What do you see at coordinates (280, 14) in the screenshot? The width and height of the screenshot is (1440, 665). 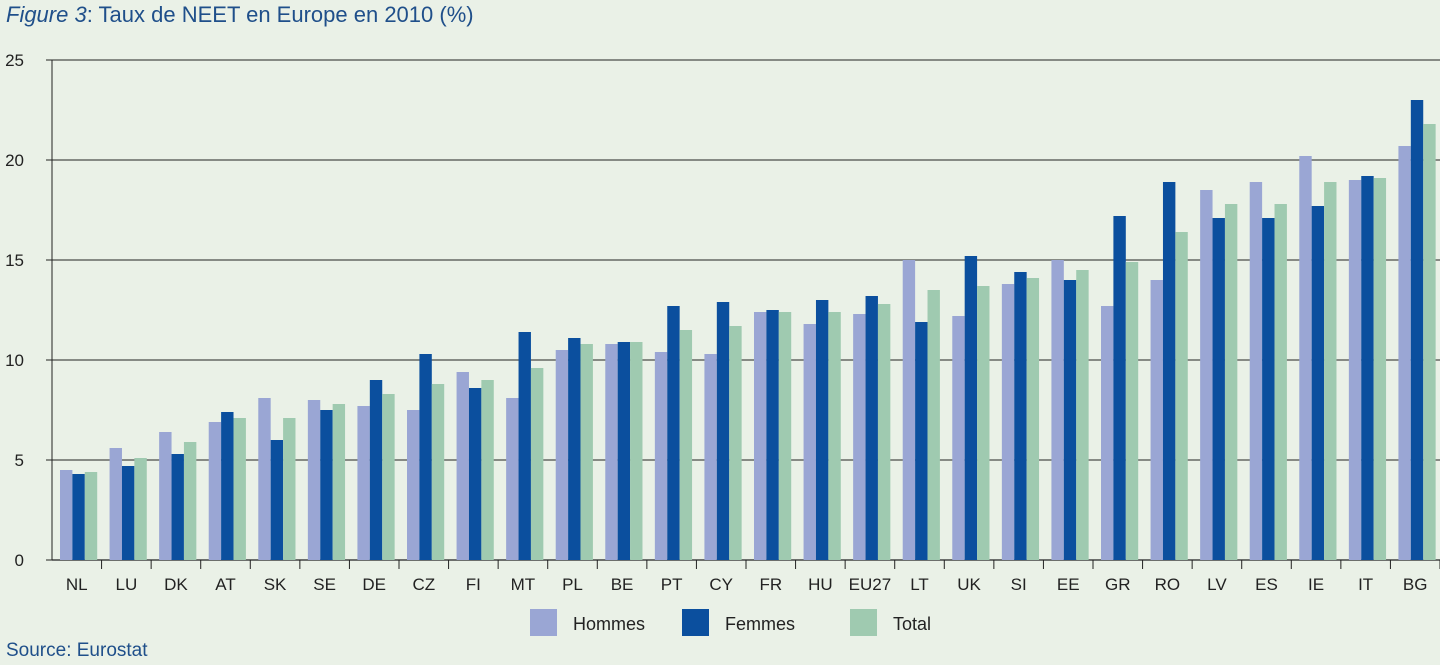 I see `title-text: : Taux de NEET en Europe en 2010 (%)` at bounding box center [280, 14].